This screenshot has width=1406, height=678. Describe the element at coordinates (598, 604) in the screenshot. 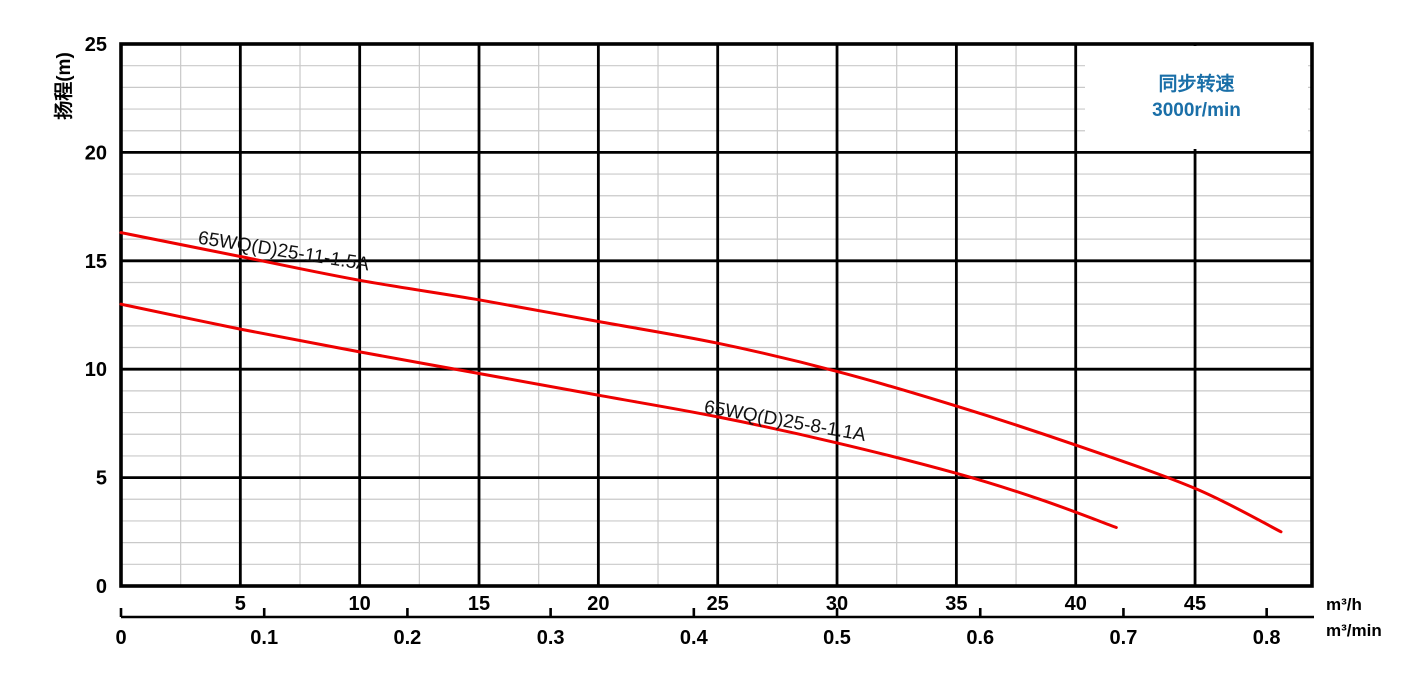

I see `x-tick-label-primary: 20` at that location.